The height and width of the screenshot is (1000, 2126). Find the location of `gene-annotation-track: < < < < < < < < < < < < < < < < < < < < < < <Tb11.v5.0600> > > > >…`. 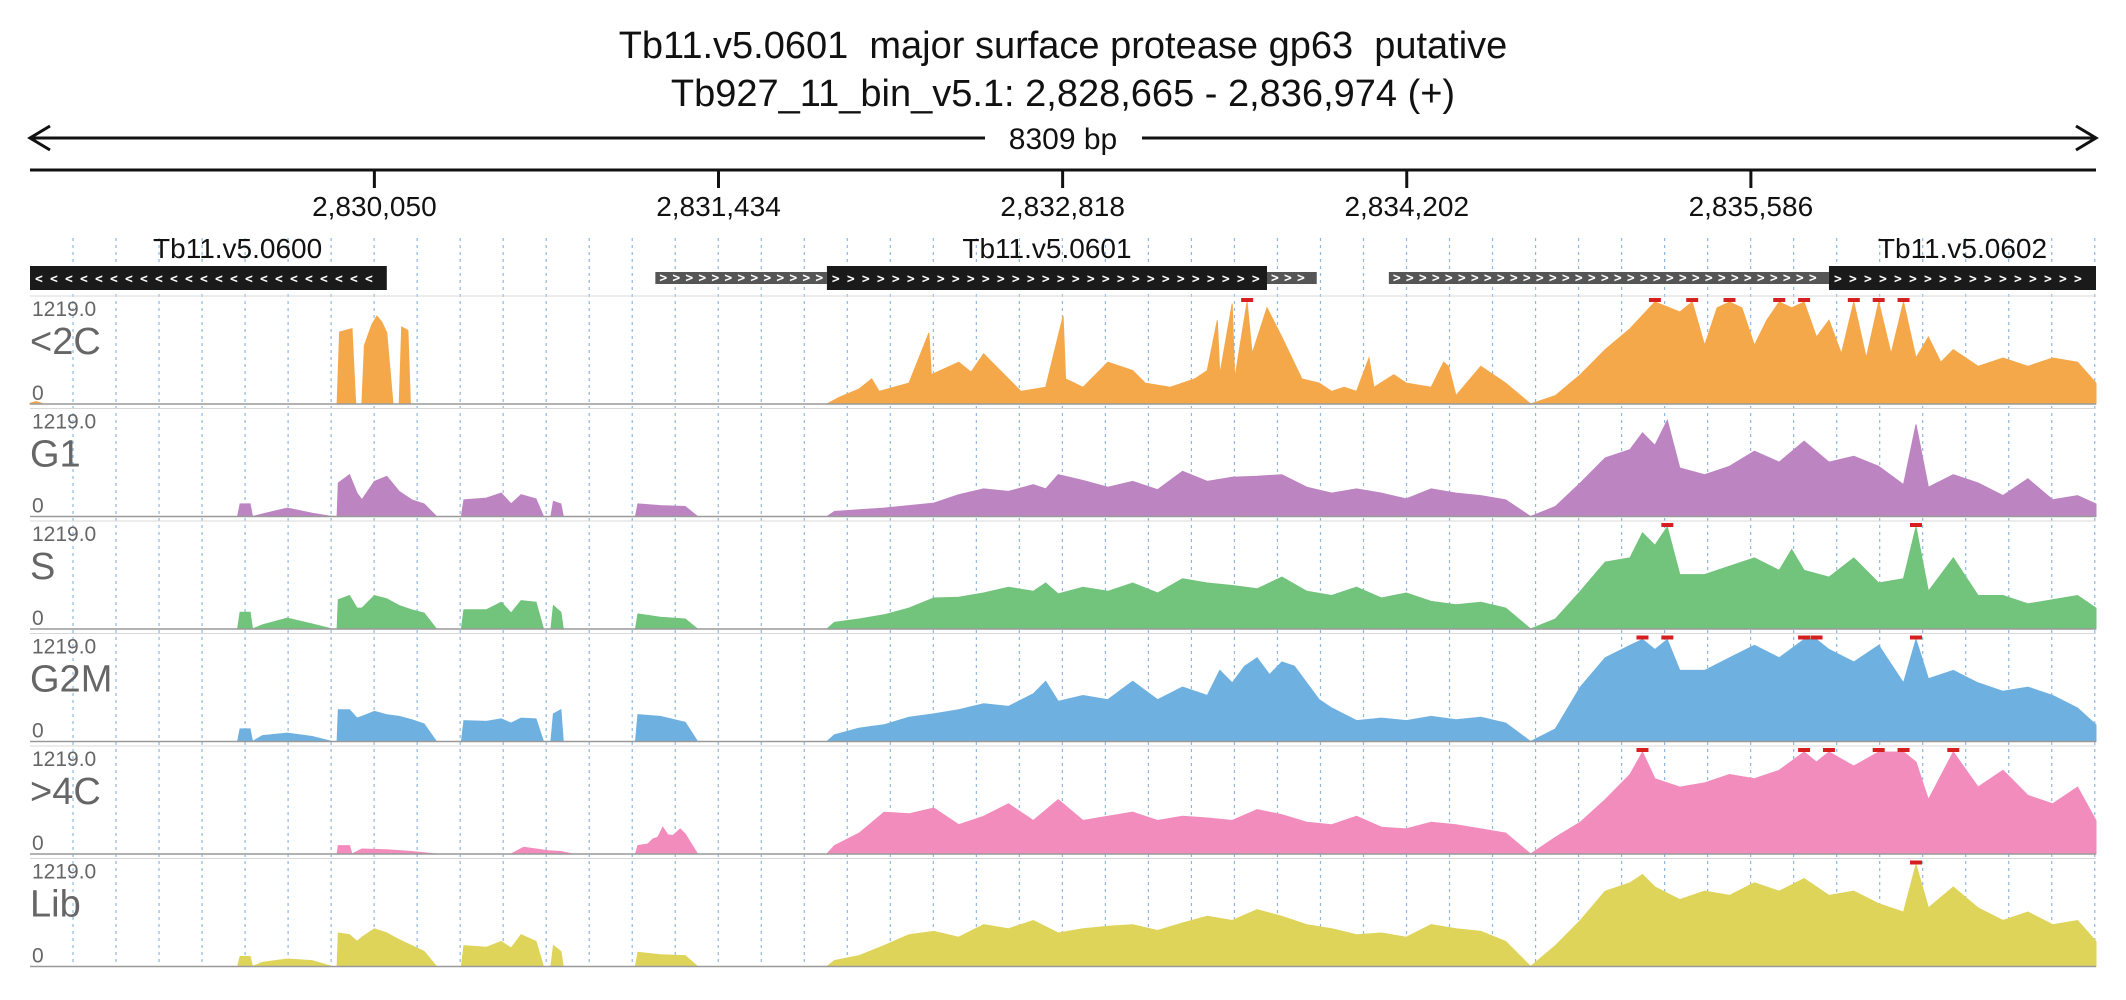

gene-annotation-track: < < < < < < < < < < < < < < < < < < < < < < <Tb11.v5.0600> > > > >… is located at coordinates (1063, 261).